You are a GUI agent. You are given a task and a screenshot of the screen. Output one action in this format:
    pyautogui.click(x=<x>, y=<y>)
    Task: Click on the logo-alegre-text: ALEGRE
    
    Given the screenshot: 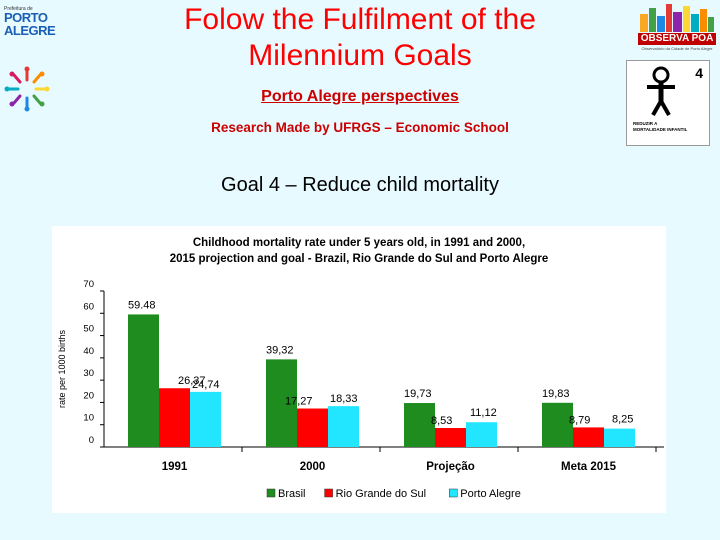 What is the action you would take?
    pyautogui.click(x=30, y=30)
    